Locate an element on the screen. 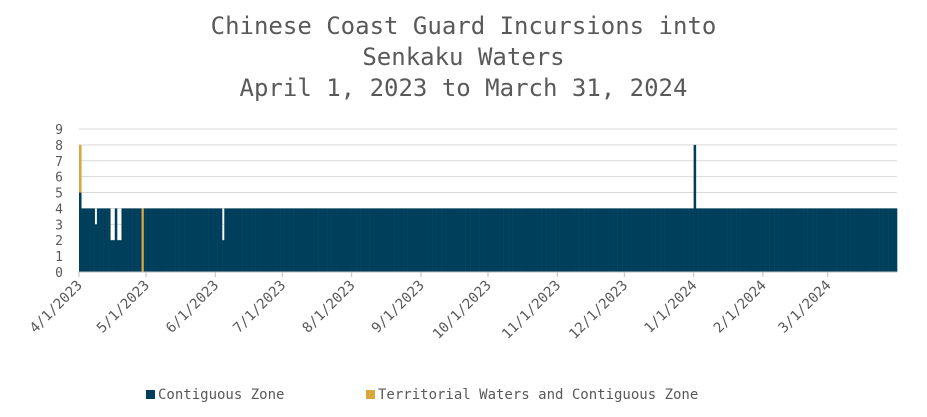 This screenshot has width=927, height=417. x-tick-label: 9/1/2023 is located at coordinates (398, 307).